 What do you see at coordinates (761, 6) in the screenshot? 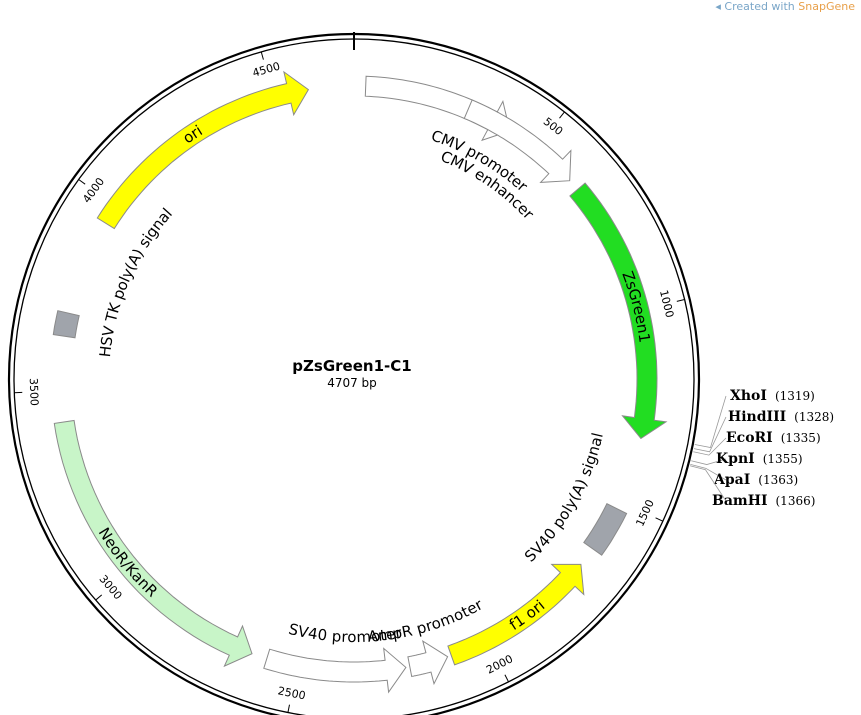
I see `credit-prefix: Created with` at bounding box center [761, 6].